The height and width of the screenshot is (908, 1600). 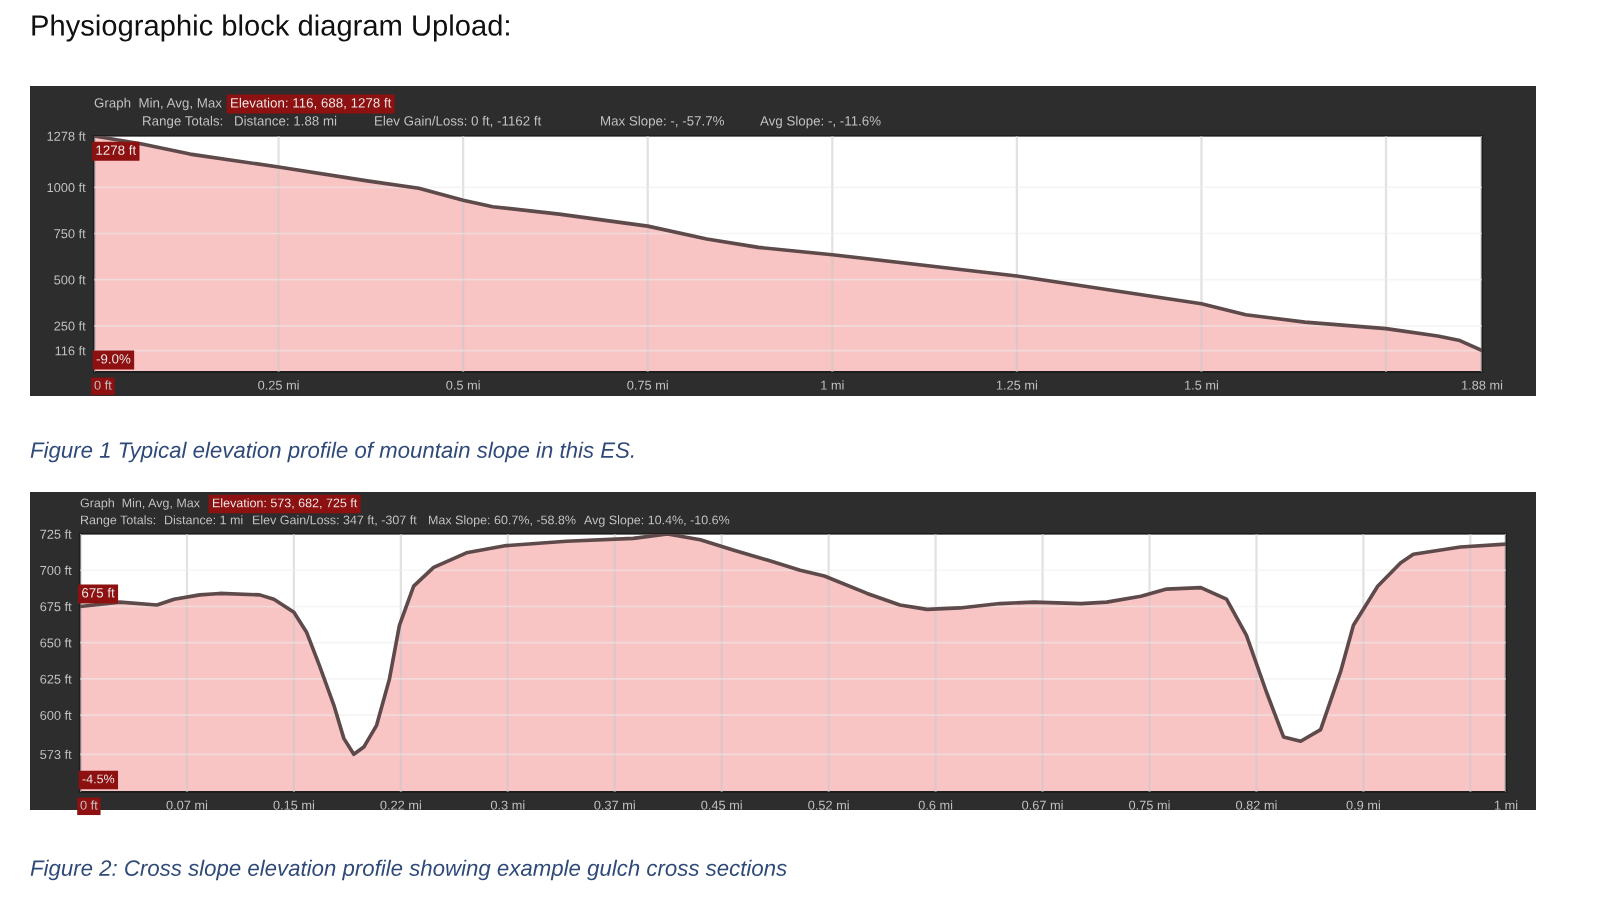 What do you see at coordinates (270, 28) in the screenshot?
I see `chart-title: Physiographic block diagram Upload:` at bounding box center [270, 28].